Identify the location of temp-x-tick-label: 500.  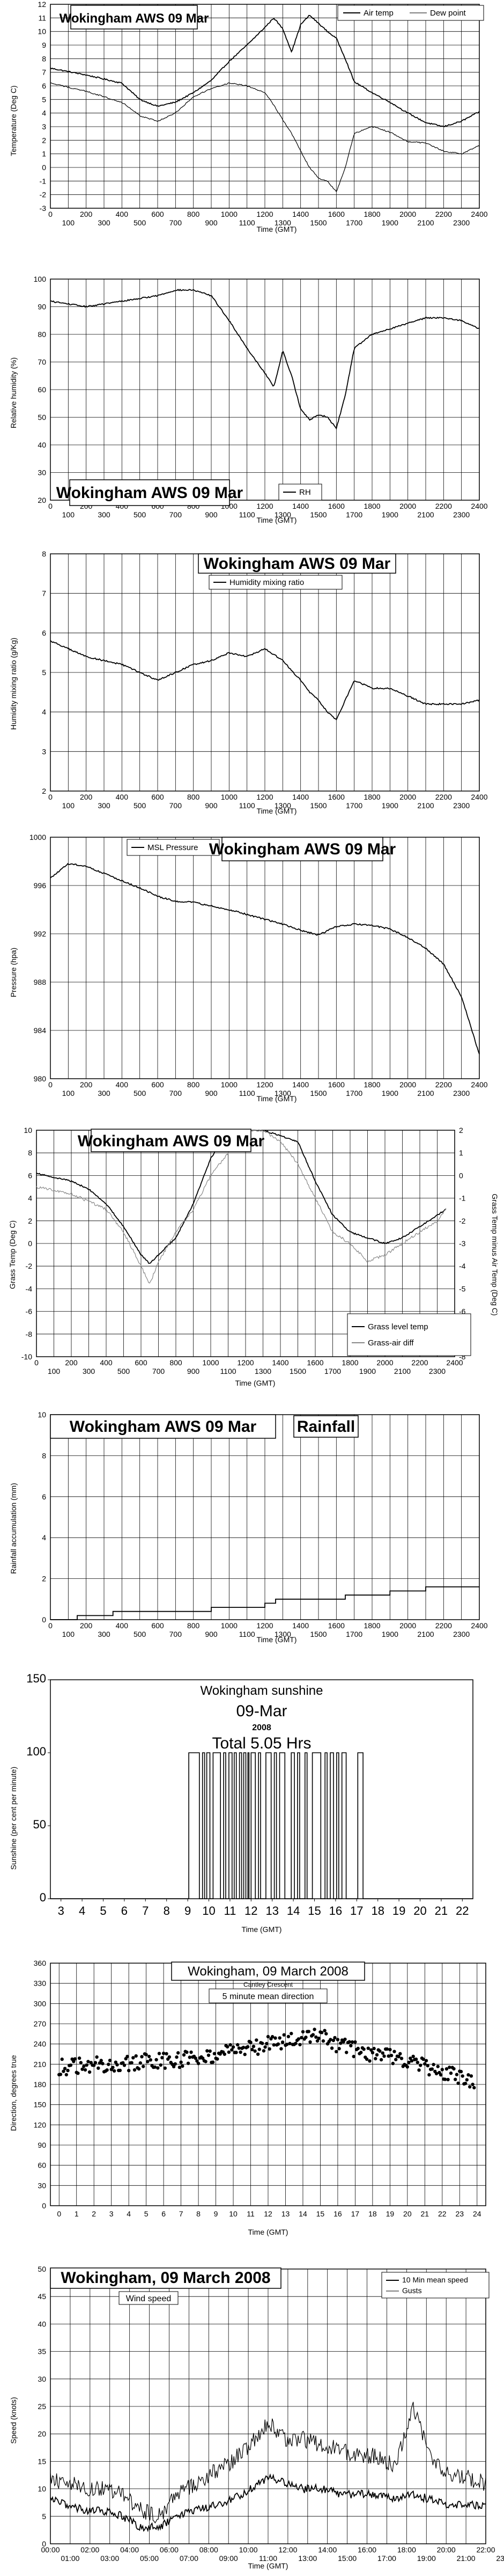
(140, 222).